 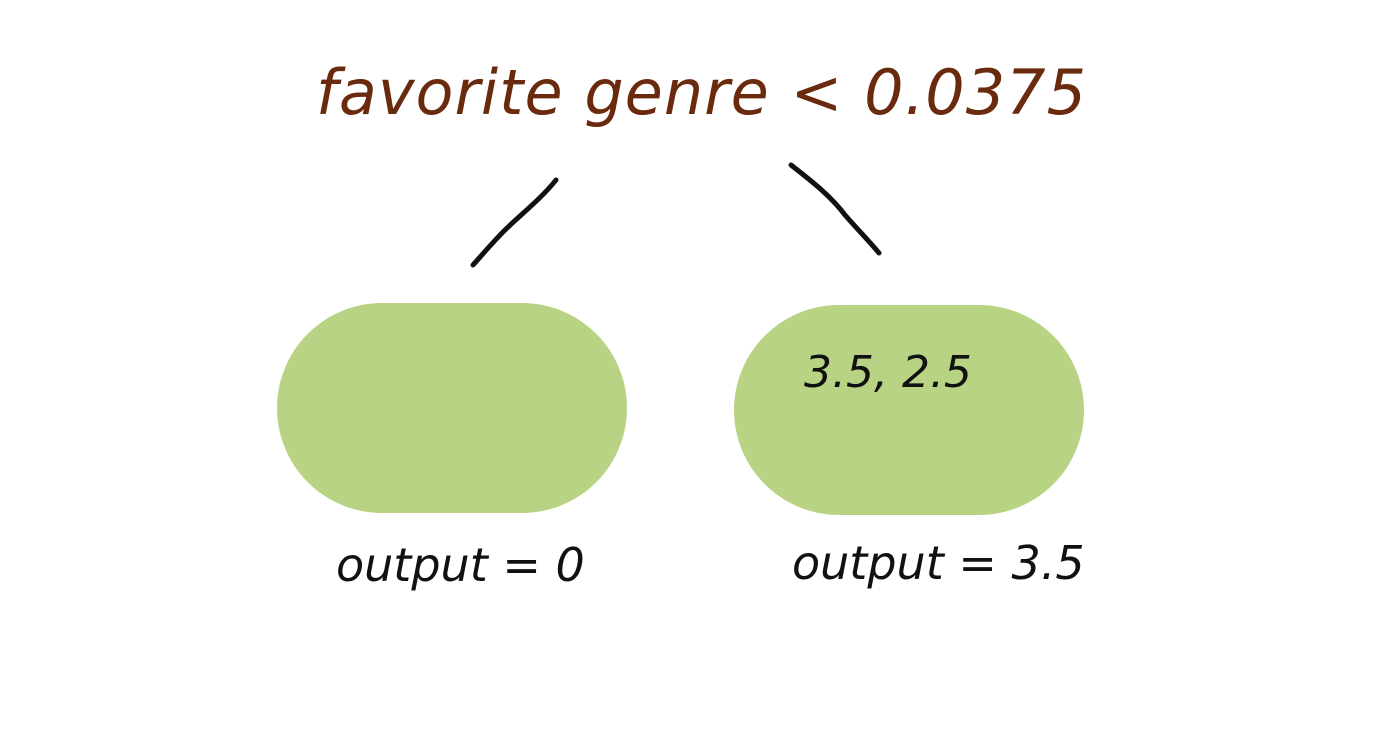 What do you see at coordinates (835, 209) in the screenshot?
I see `right-branch-edge` at bounding box center [835, 209].